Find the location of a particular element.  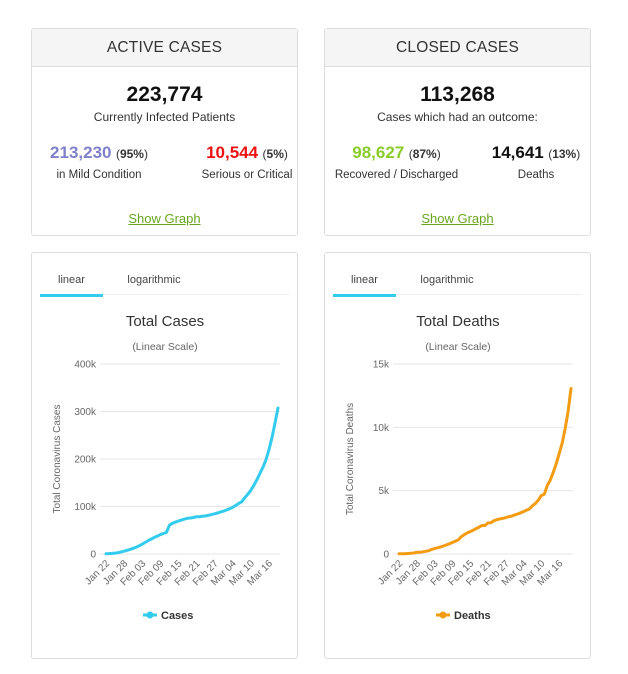

cases-y-axis-label: Total Coronavirus Cases is located at coordinates (57, 459).